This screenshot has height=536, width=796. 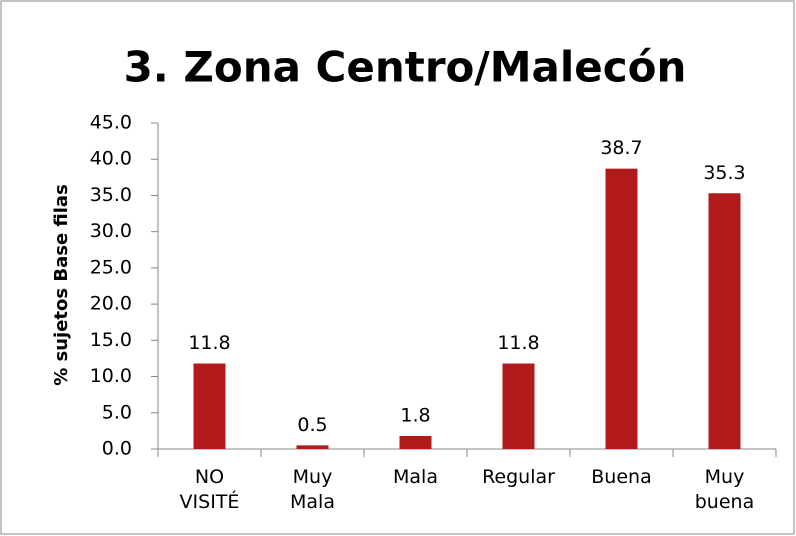 I want to click on y-axis-label: % sujetos Base filas, so click(x=61, y=285).